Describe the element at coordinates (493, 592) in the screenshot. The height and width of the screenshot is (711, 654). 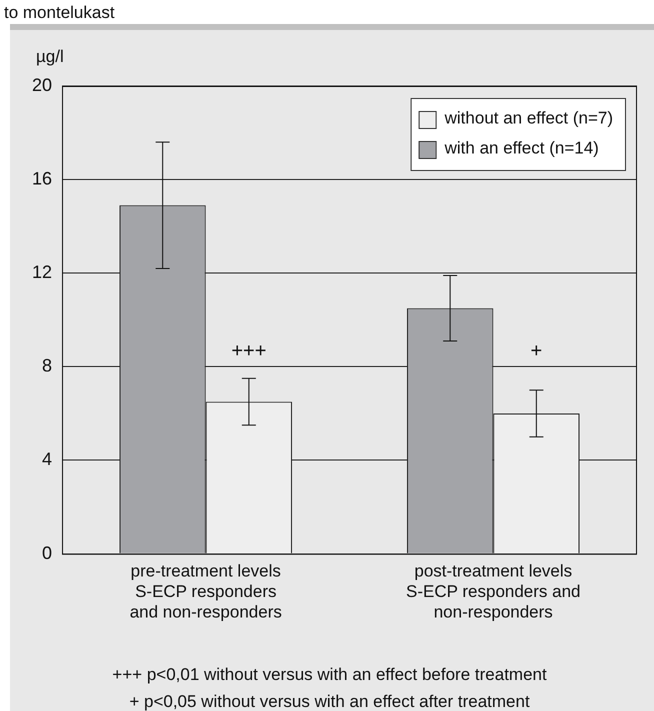
I see `x-tick-label: post-treatment levels S-ECP responders and non-responders` at that location.